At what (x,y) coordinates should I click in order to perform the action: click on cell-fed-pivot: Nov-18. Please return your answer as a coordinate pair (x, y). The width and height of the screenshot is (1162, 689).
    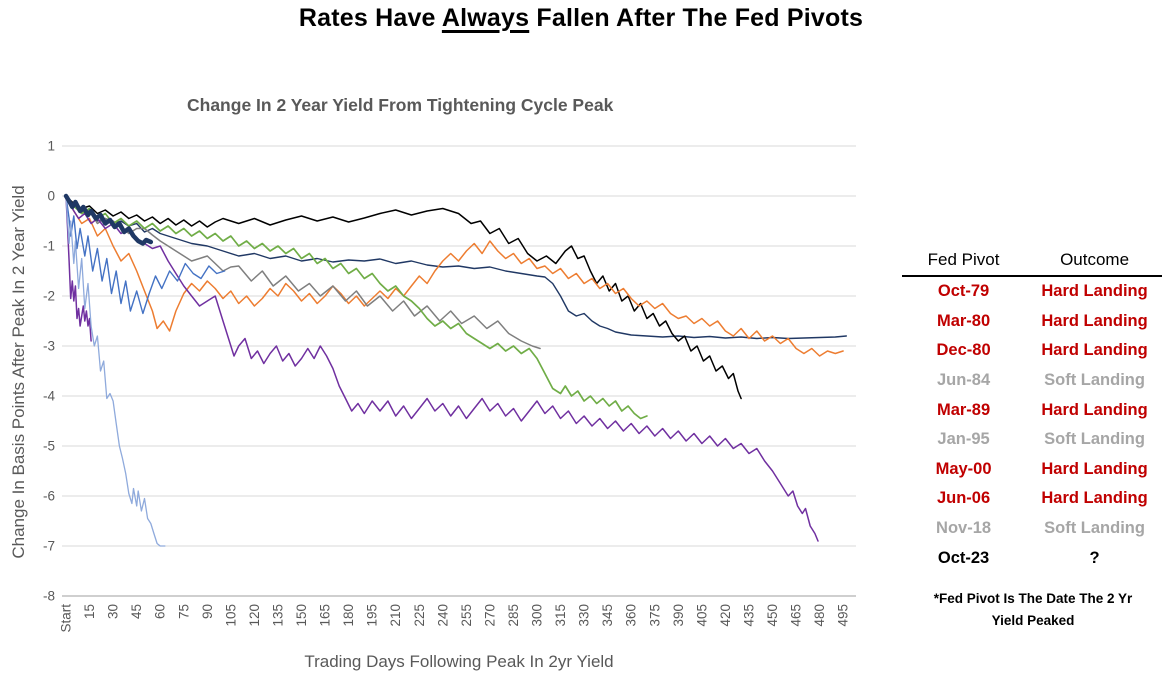
    Looking at the image, I should click on (964, 528).